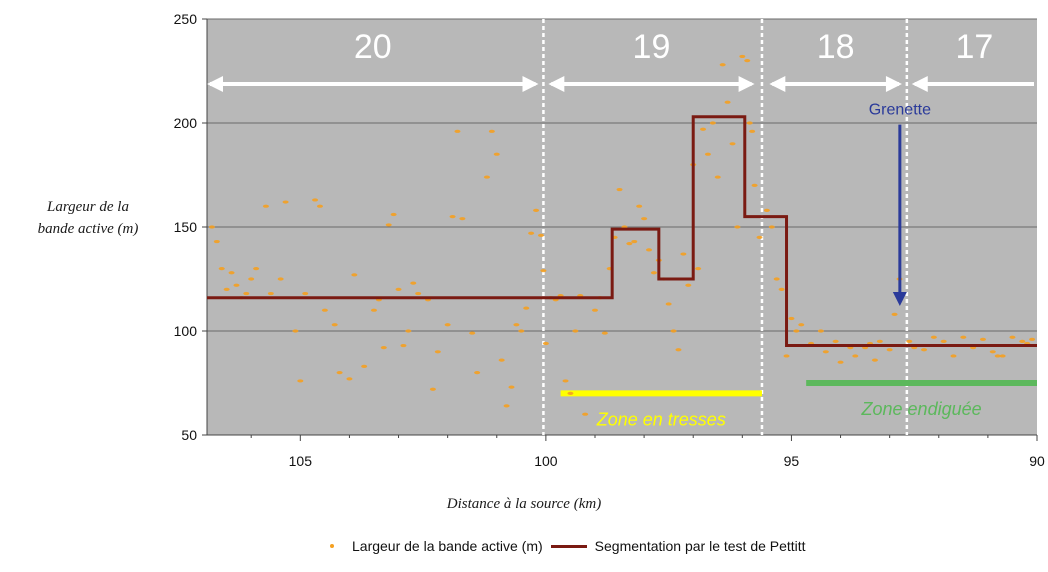 This screenshot has width=1048, height=572. What do you see at coordinates (447, 546) in the screenshot?
I see `legend-points-label: Largeur de la bande active (m)` at bounding box center [447, 546].